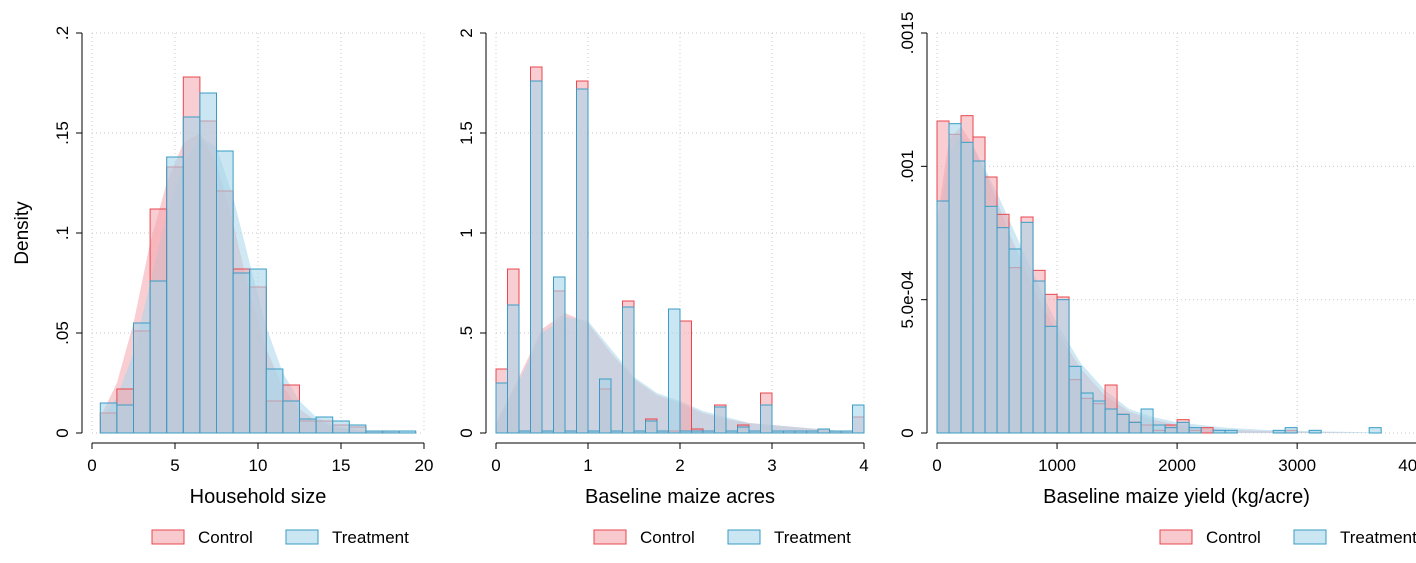 This screenshot has height=563, width=1416. Describe the element at coordinates (22, 233) in the screenshot. I see `y-axis-title: Density` at that location.